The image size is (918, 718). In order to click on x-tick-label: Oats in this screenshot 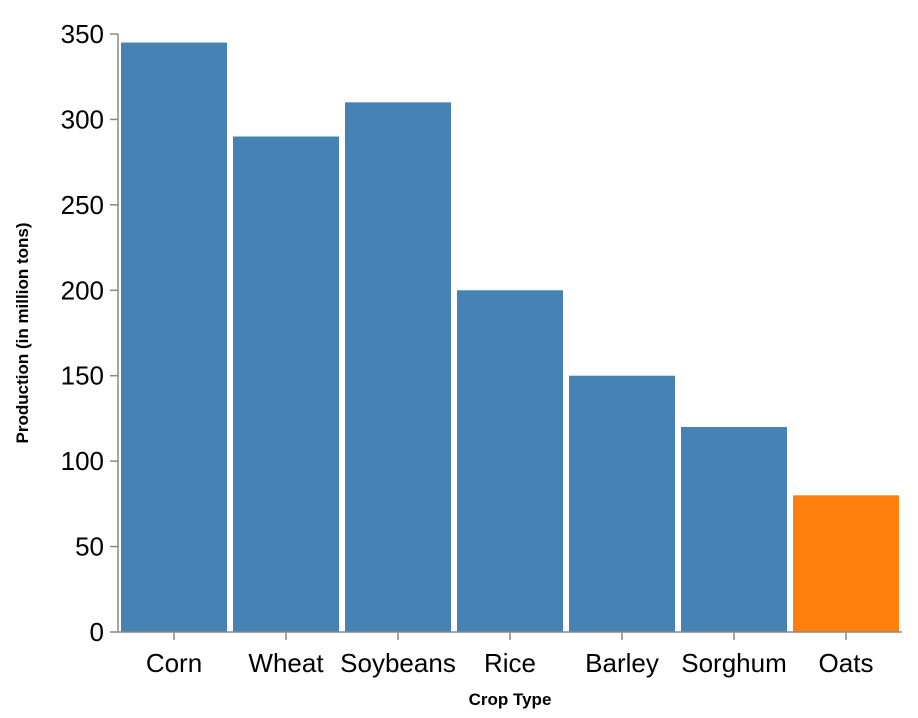, I will do `click(846, 663)`.